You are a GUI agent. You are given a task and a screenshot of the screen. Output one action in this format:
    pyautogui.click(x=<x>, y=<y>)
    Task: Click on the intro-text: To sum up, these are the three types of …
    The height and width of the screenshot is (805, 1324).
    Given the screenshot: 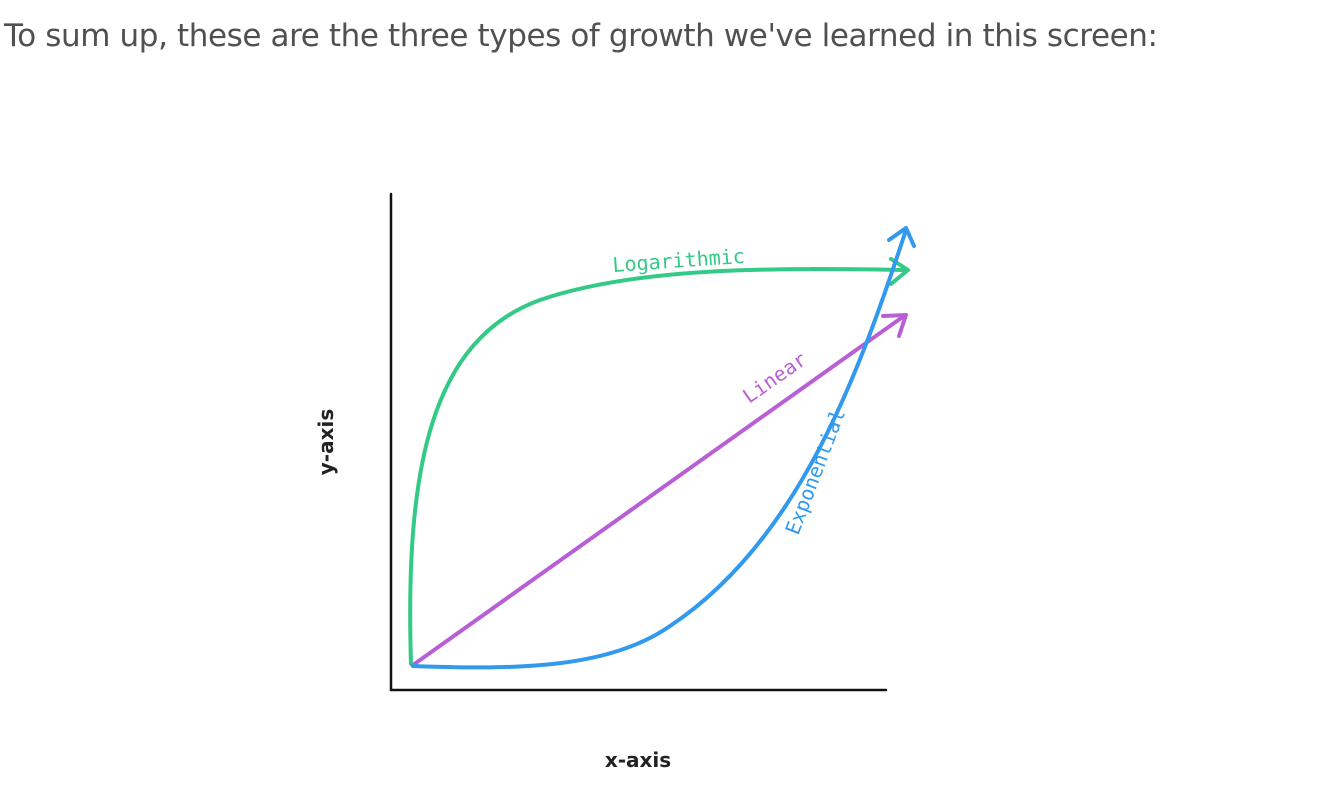 What is the action you would take?
    pyautogui.click(x=581, y=36)
    